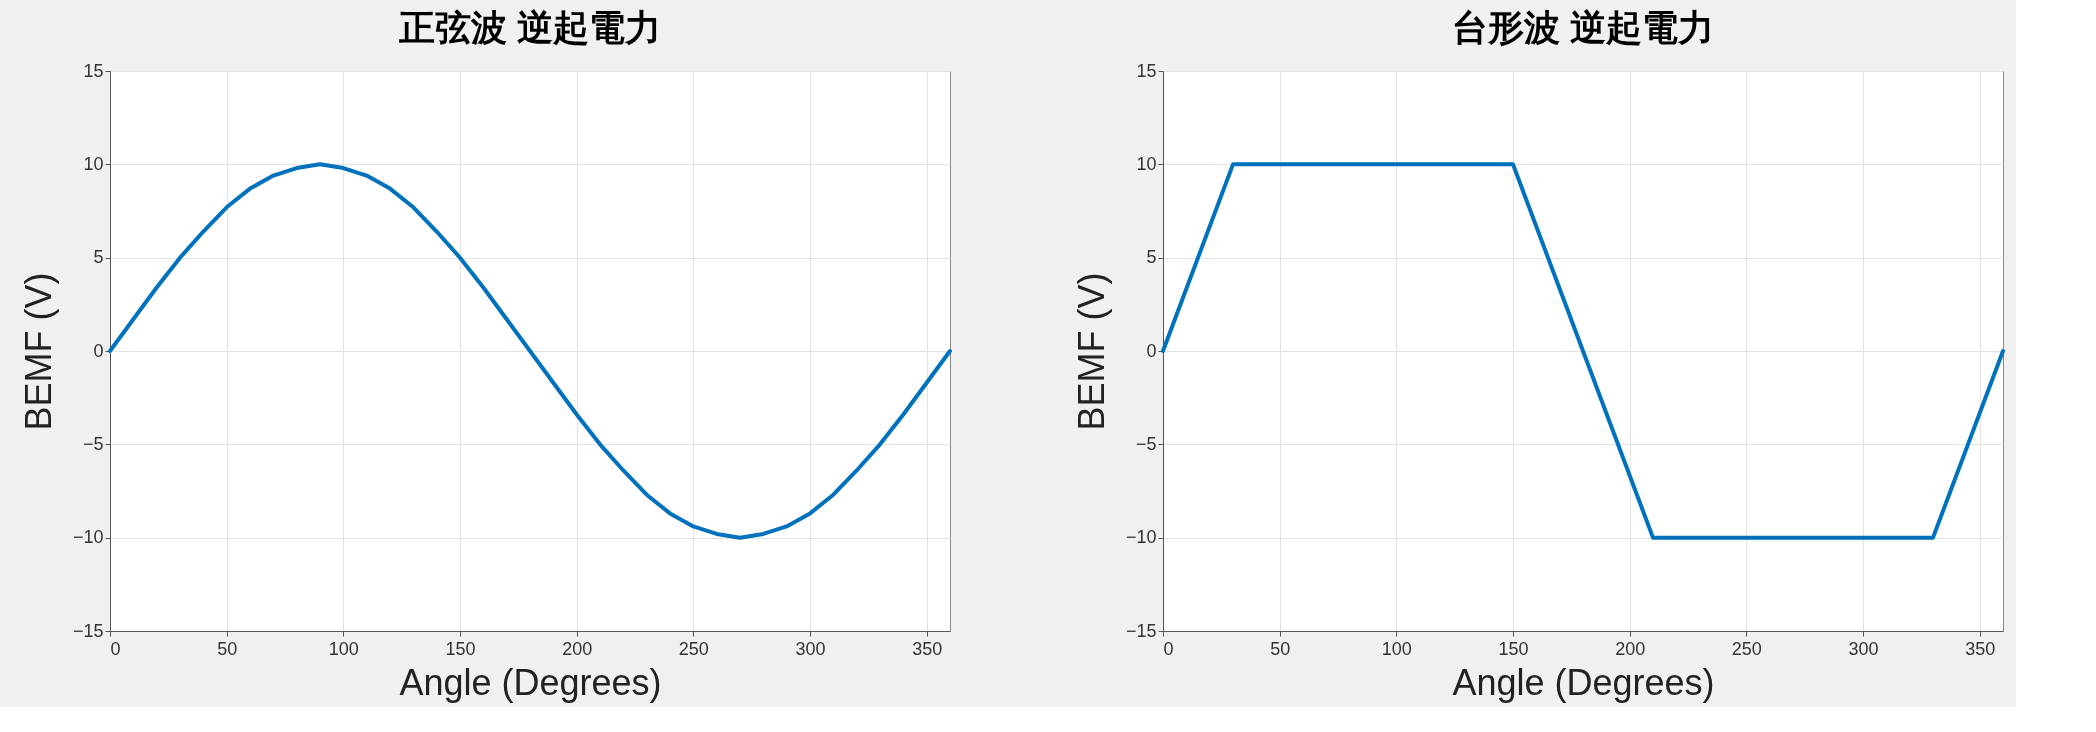 This screenshot has width=2096, height=732. Describe the element at coordinates (530, 27) in the screenshot. I see `chart-title: 正弦波 逆起電力` at that location.